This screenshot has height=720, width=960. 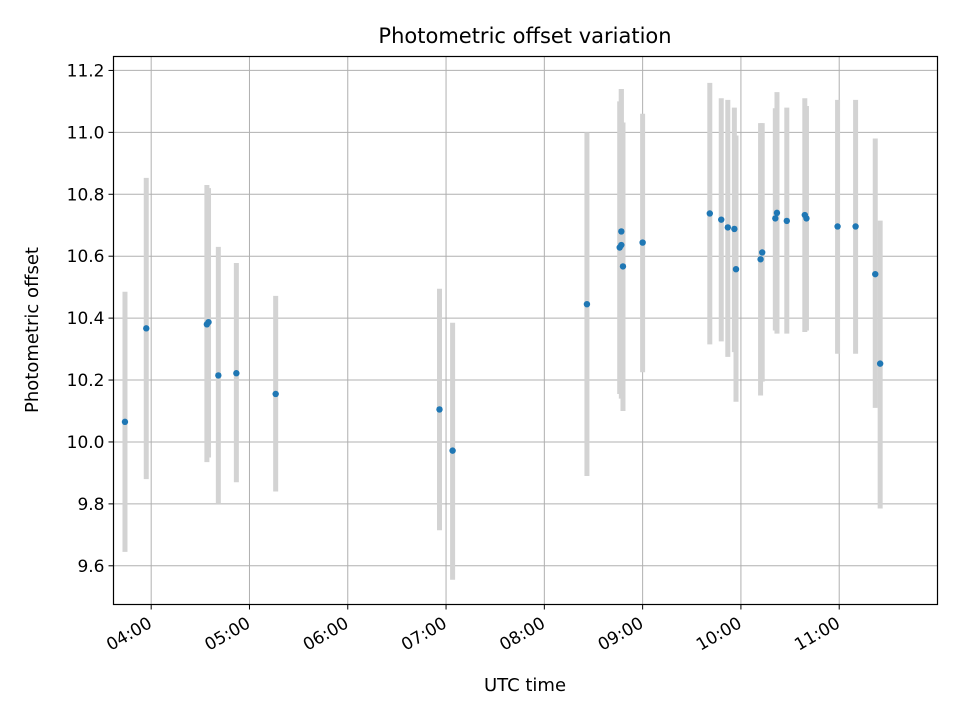 I want to click on chart-title: Photometric offset variation, so click(x=524, y=36).